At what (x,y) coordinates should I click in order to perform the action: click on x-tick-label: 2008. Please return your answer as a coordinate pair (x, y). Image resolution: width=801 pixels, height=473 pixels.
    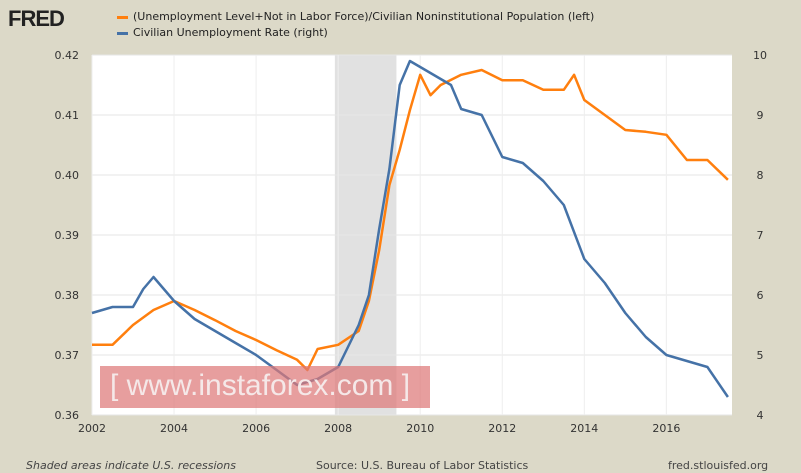
    Looking at the image, I should click on (338, 428).